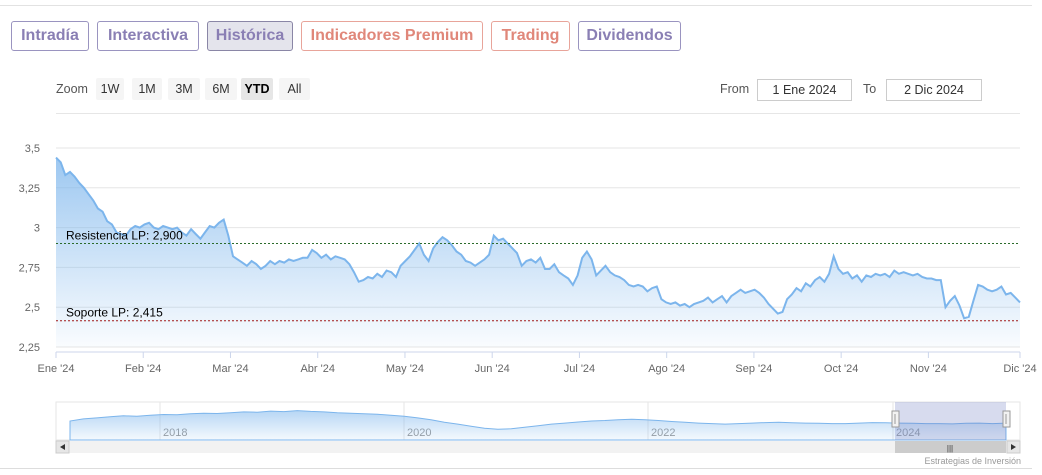 Image resolution: width=1042 pixels, height=475 pixels. What do you see at coordinates (250, 36) in the screenshot?
I see `tab-historica: Histórica` at bounding box center [250, 36].